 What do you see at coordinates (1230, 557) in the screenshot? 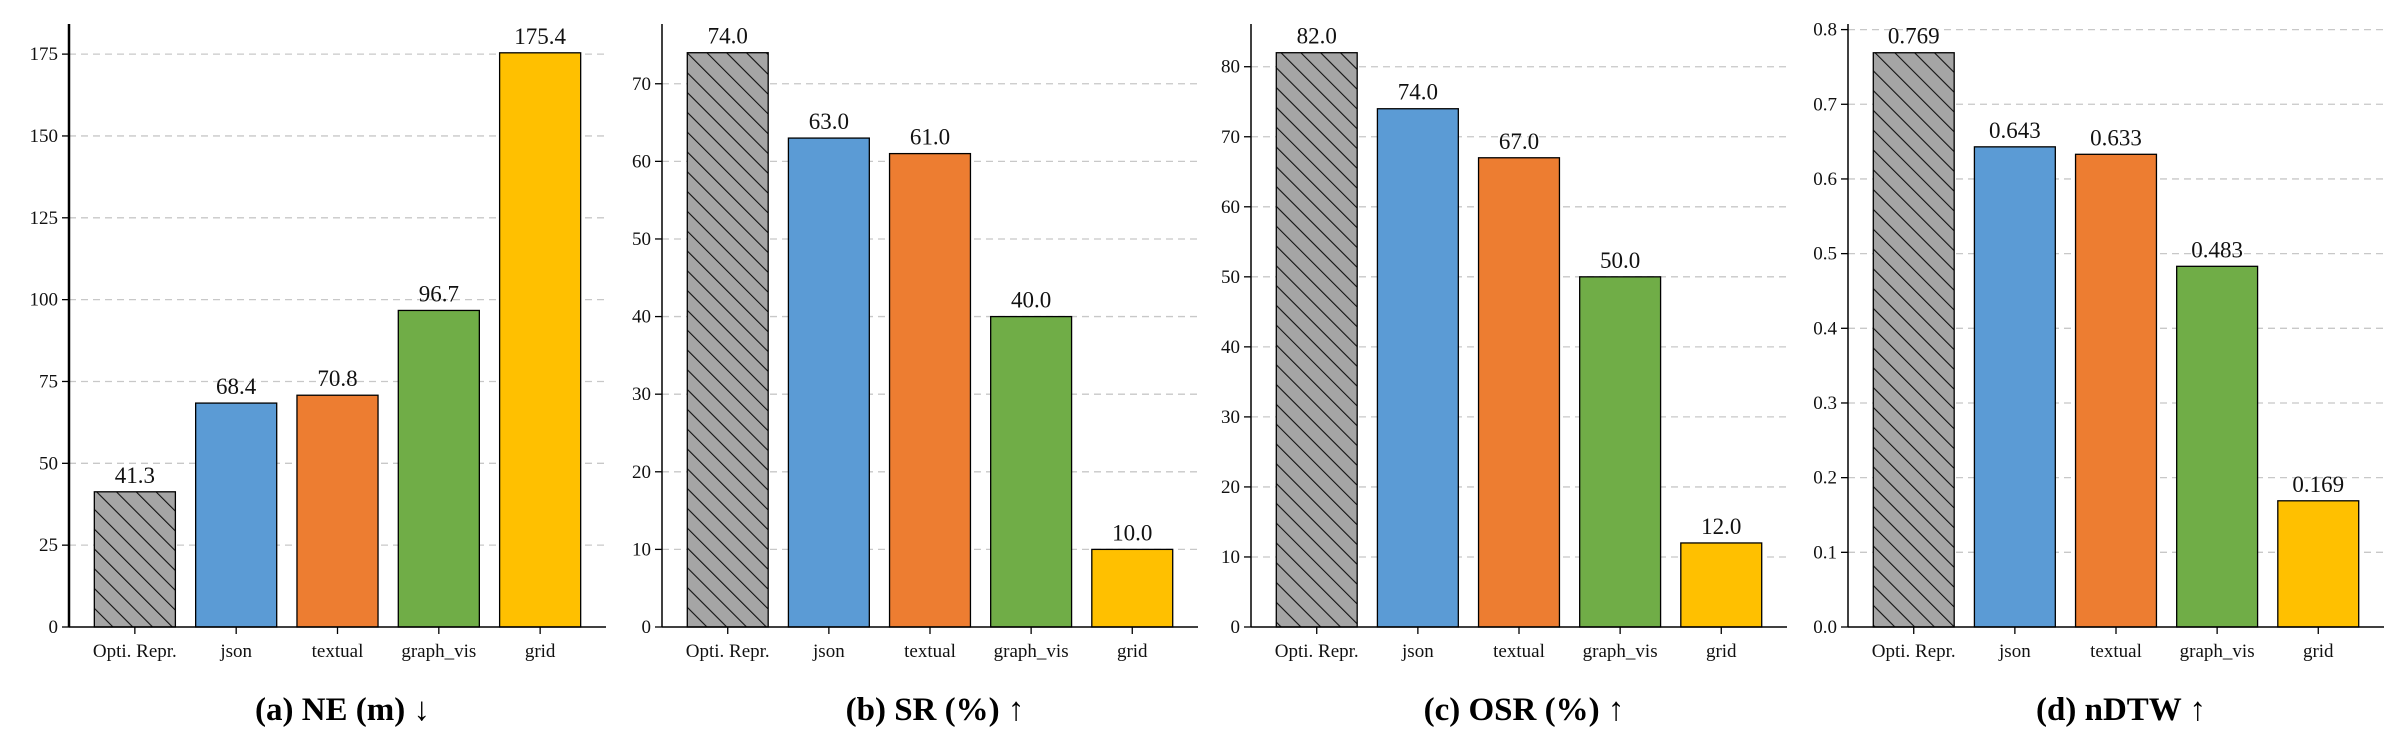
I see `y-tick-label: 10` at bounding box center [1230, 557].